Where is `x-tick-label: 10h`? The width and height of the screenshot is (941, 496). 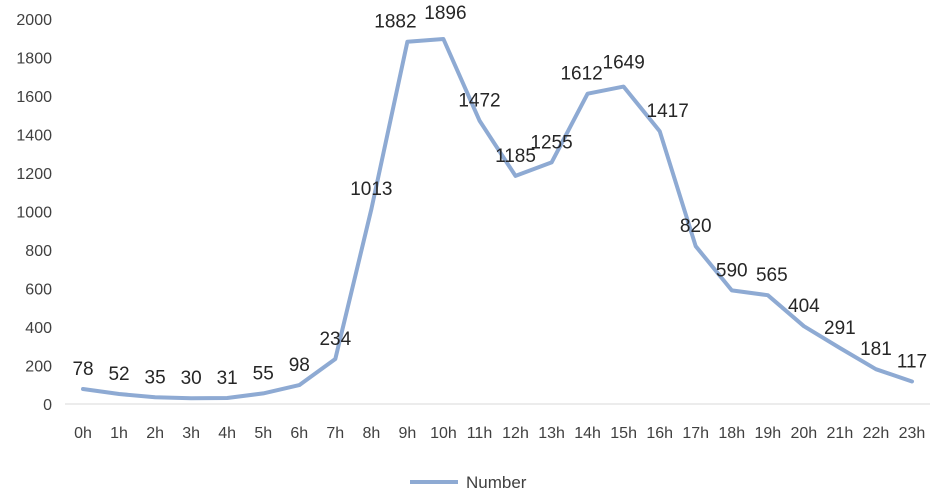 x-tick-label: 10h is located at coordinates (443, 433).